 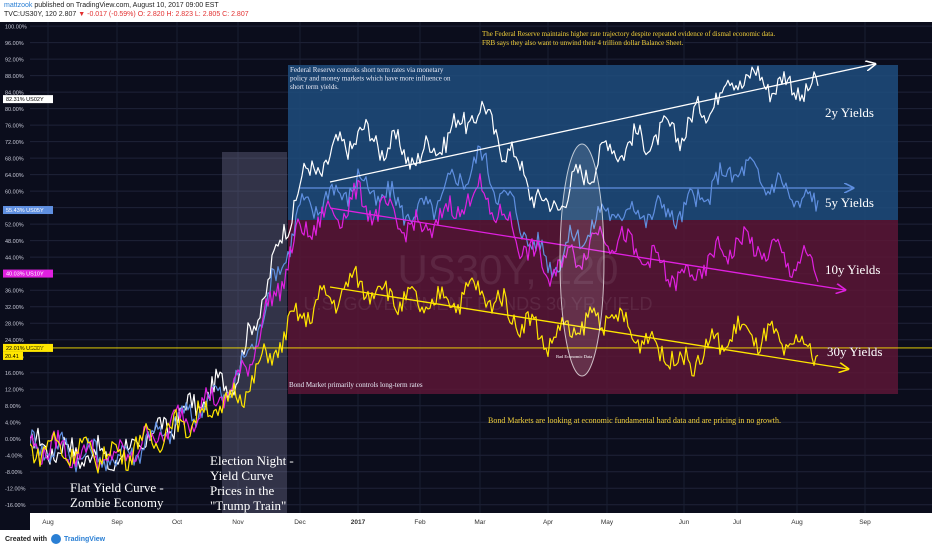 I want to click on y-tick-label: 76.00%, so click(x=14, y=127).